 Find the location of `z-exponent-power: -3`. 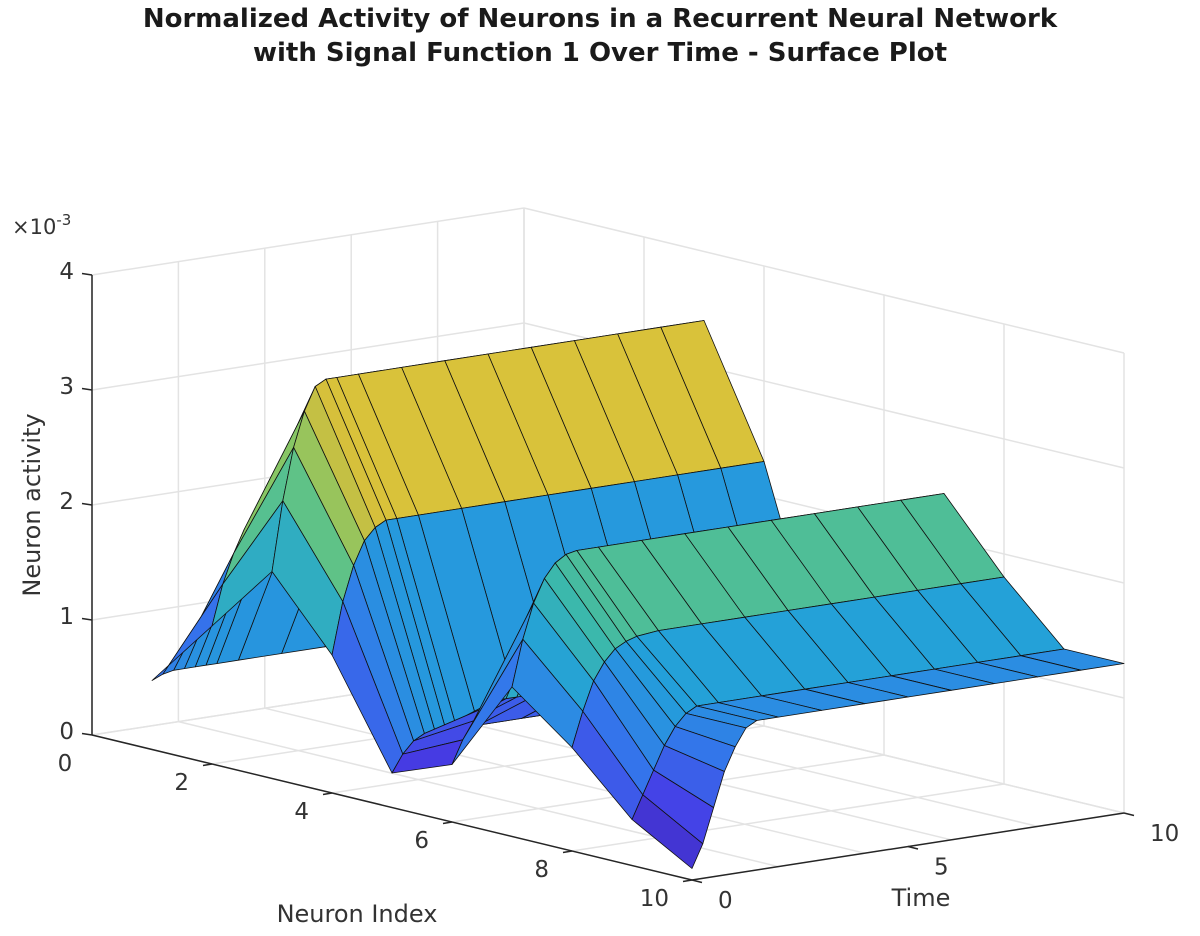

z-exponent-power: -3 is located at coordinates (63, 220).